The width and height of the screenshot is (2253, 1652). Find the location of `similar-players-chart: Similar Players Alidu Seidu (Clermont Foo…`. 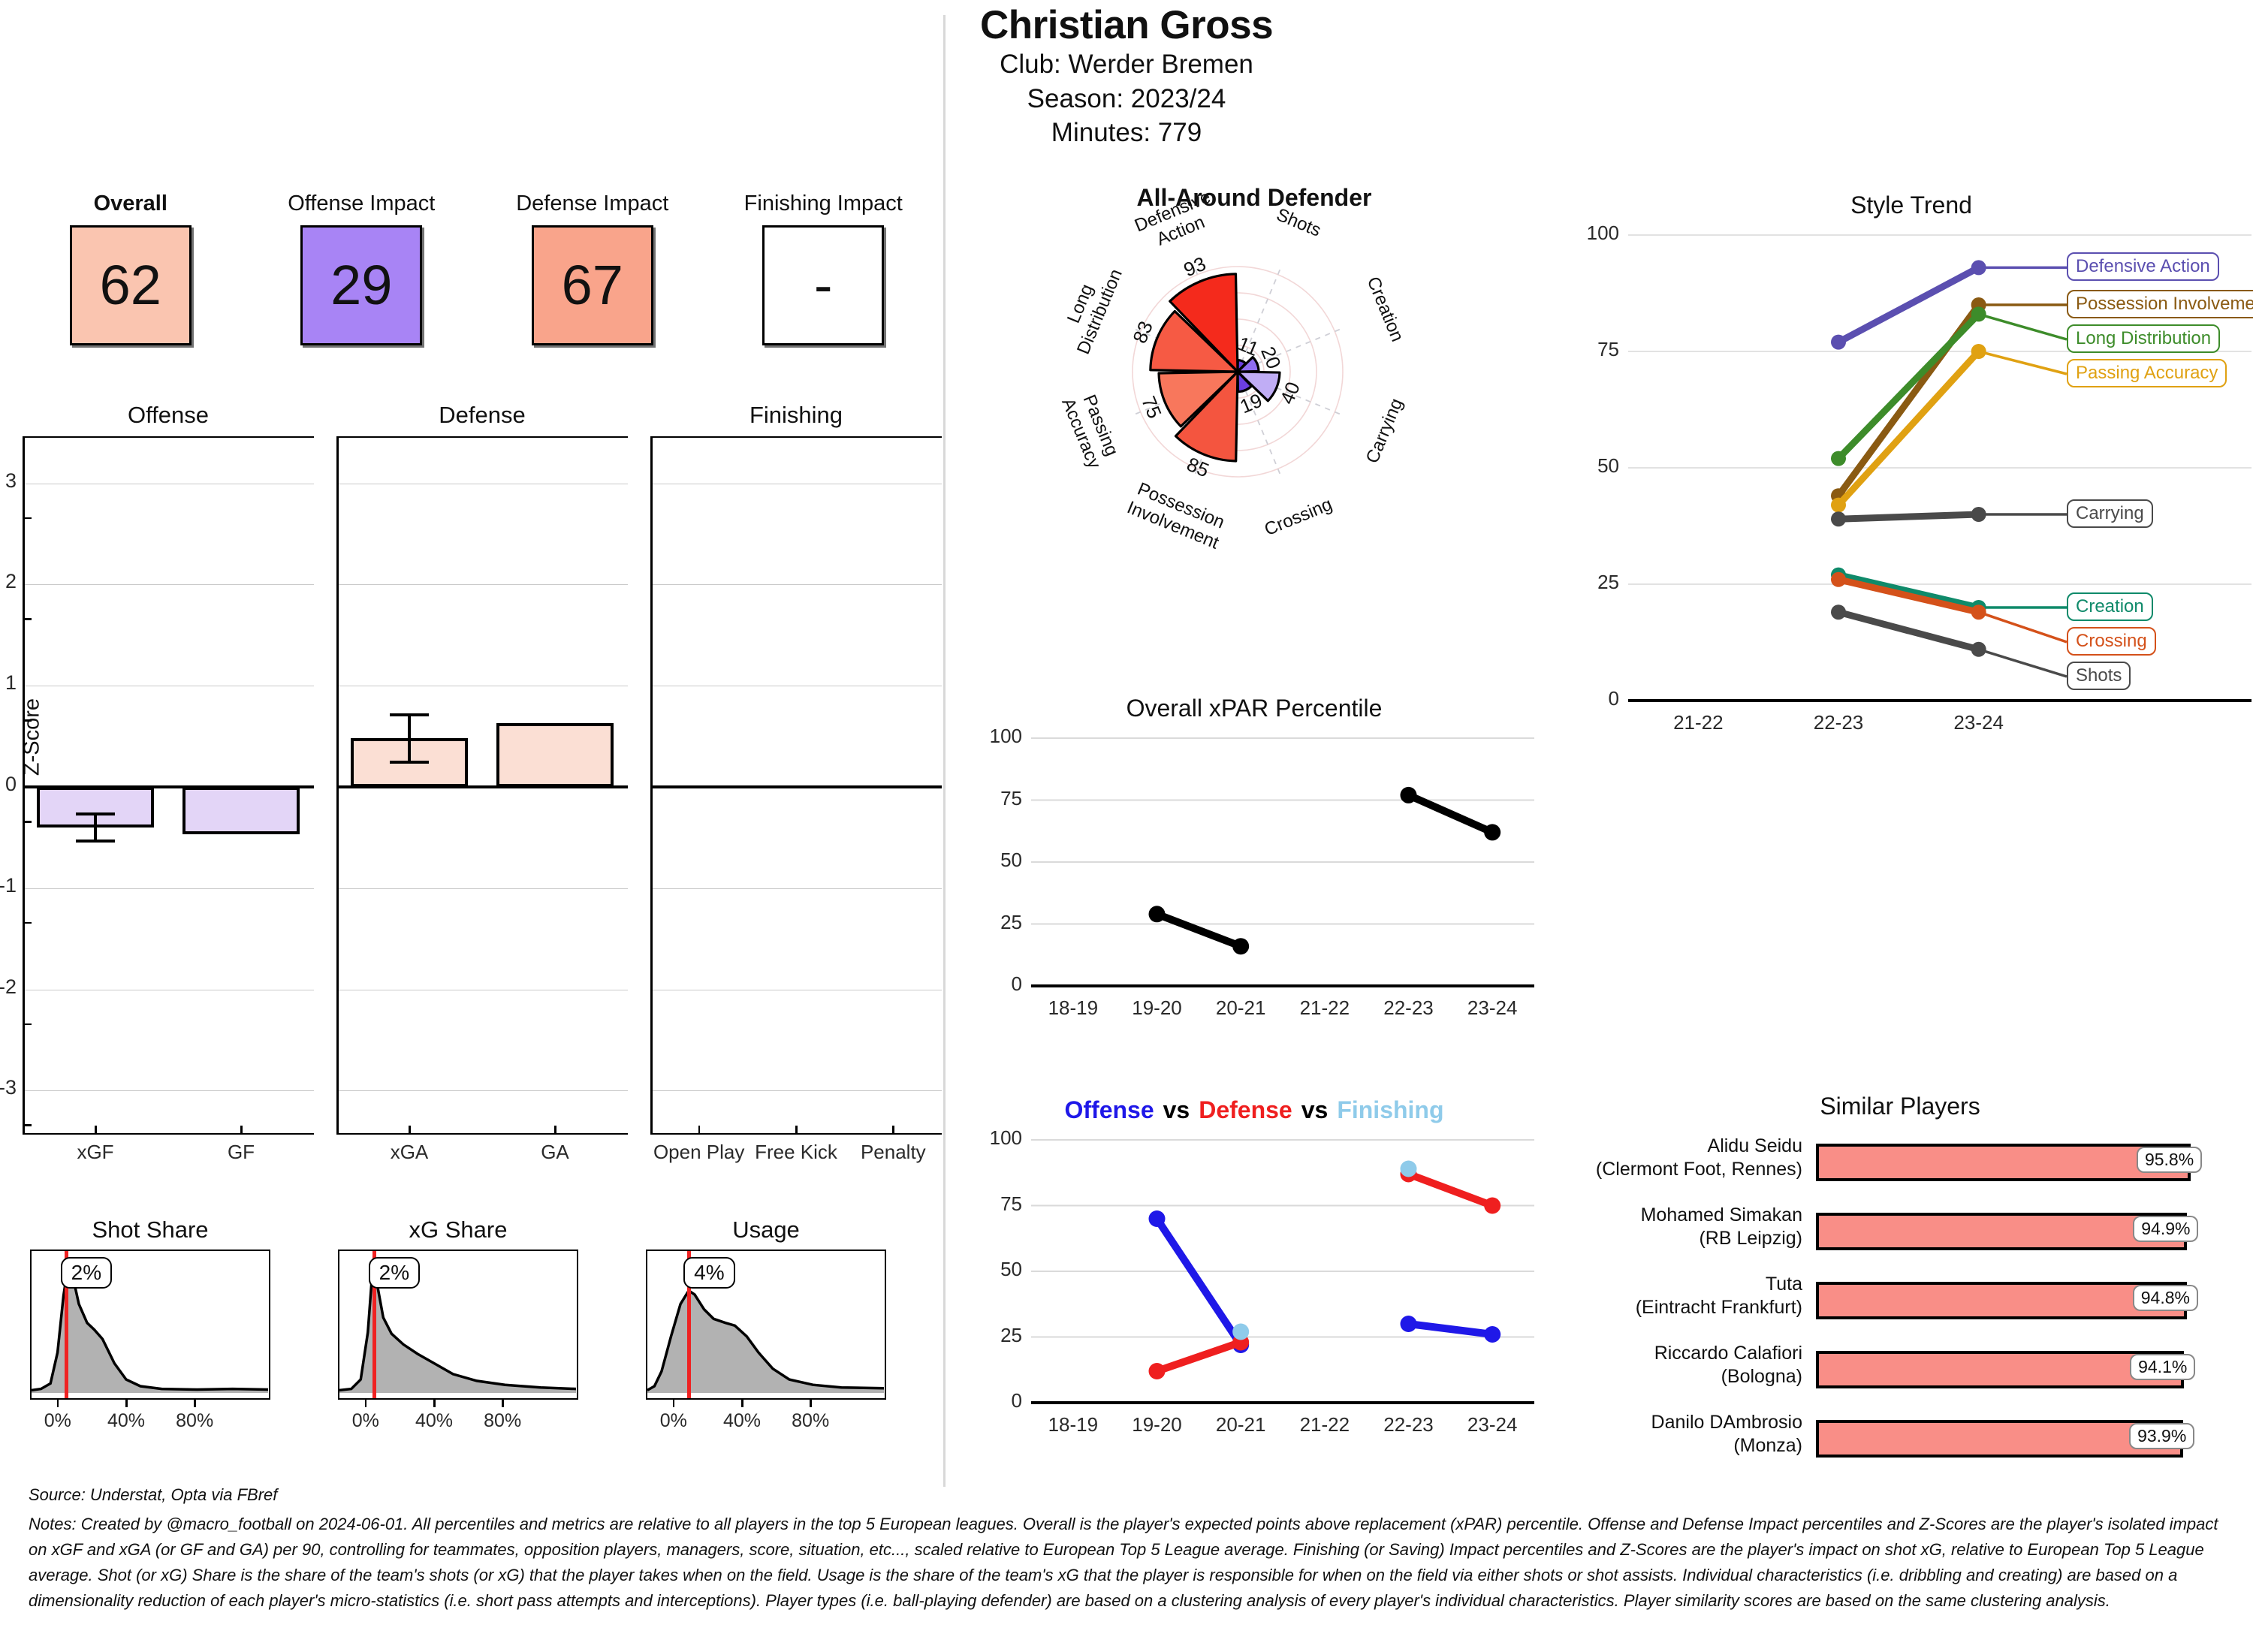

similar-players-chart: Similar Players Alidu Seidu (Clermont Foo… is located at coordinates (1900, 1288).